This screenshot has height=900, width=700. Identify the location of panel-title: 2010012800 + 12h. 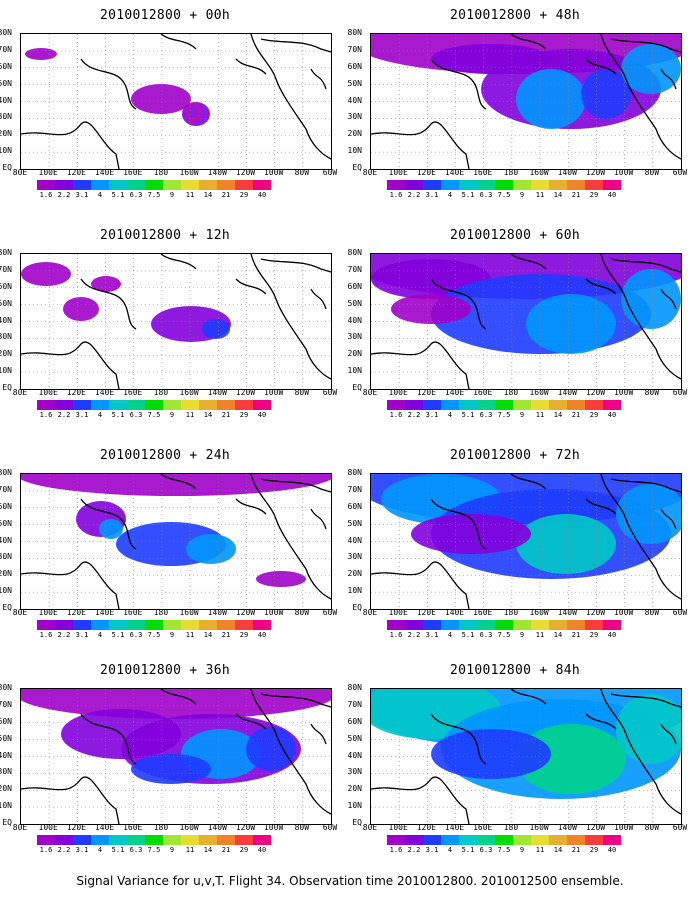
(165, 235).